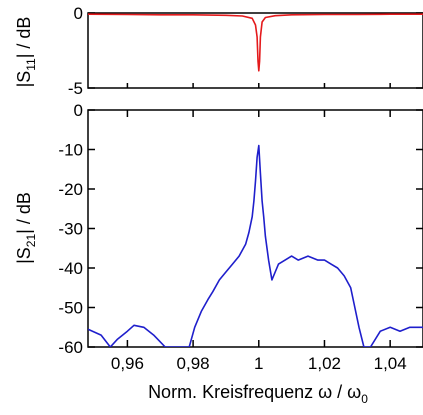 The image size is (423, 415). What do you see at coordinates (70, 150) in the screenshot?
I see `s21-ytick-label: -10` at bounding box center [70, 150].